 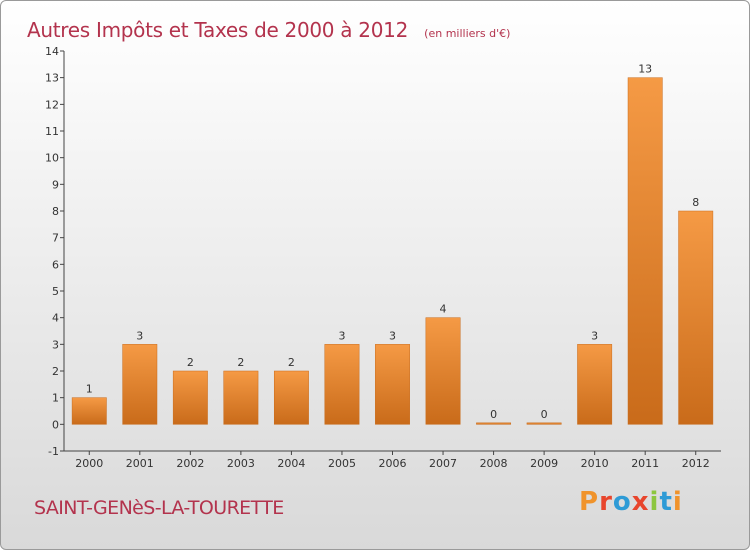 What do you see at coordinates (443, 463) in the screenshot?
I see `x-tick-label-2007: 2007` at bounding box center [443, 463].